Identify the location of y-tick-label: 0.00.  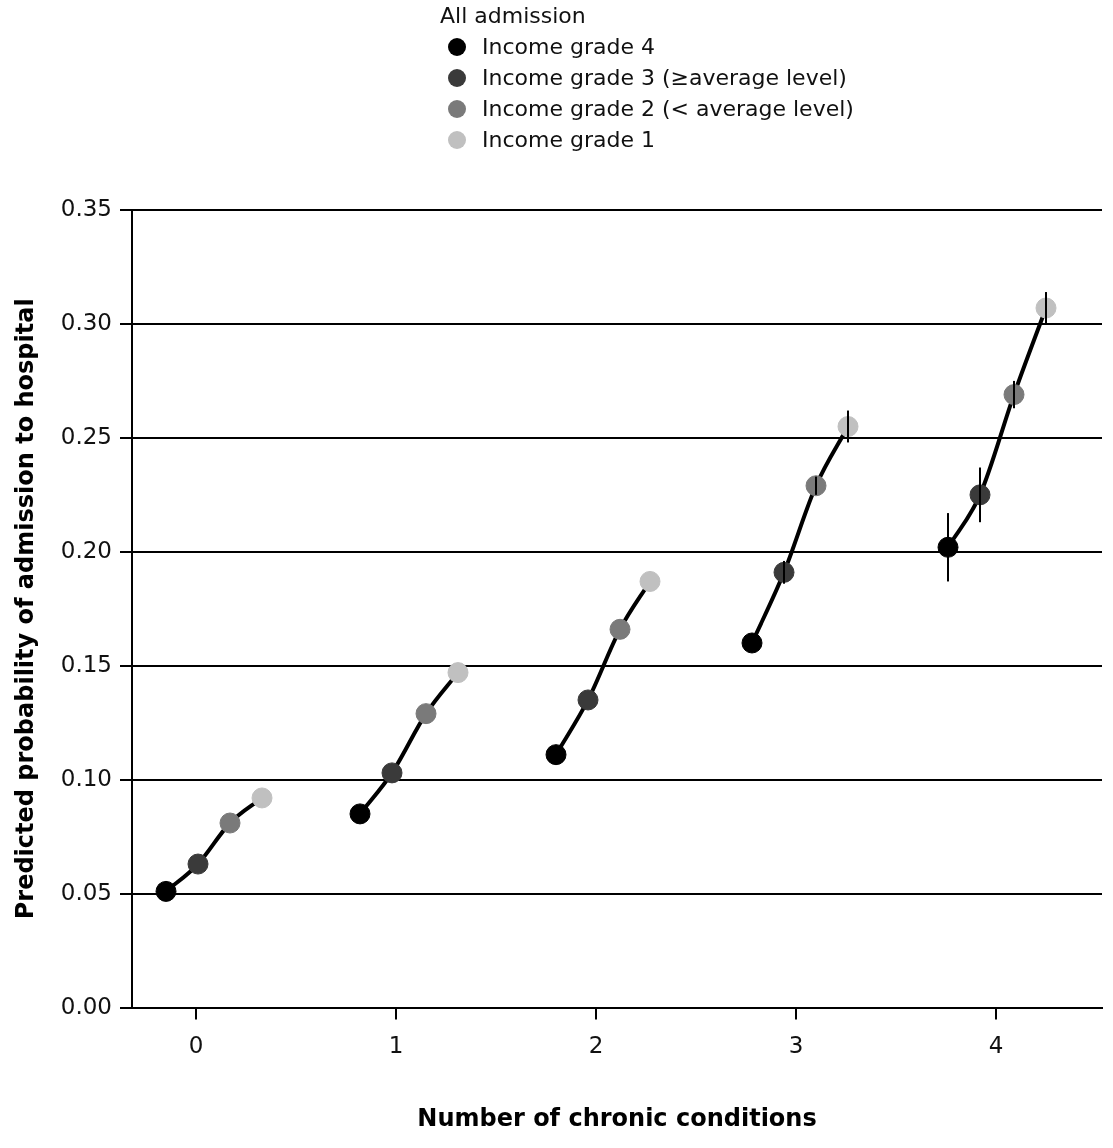
(86, 1005).